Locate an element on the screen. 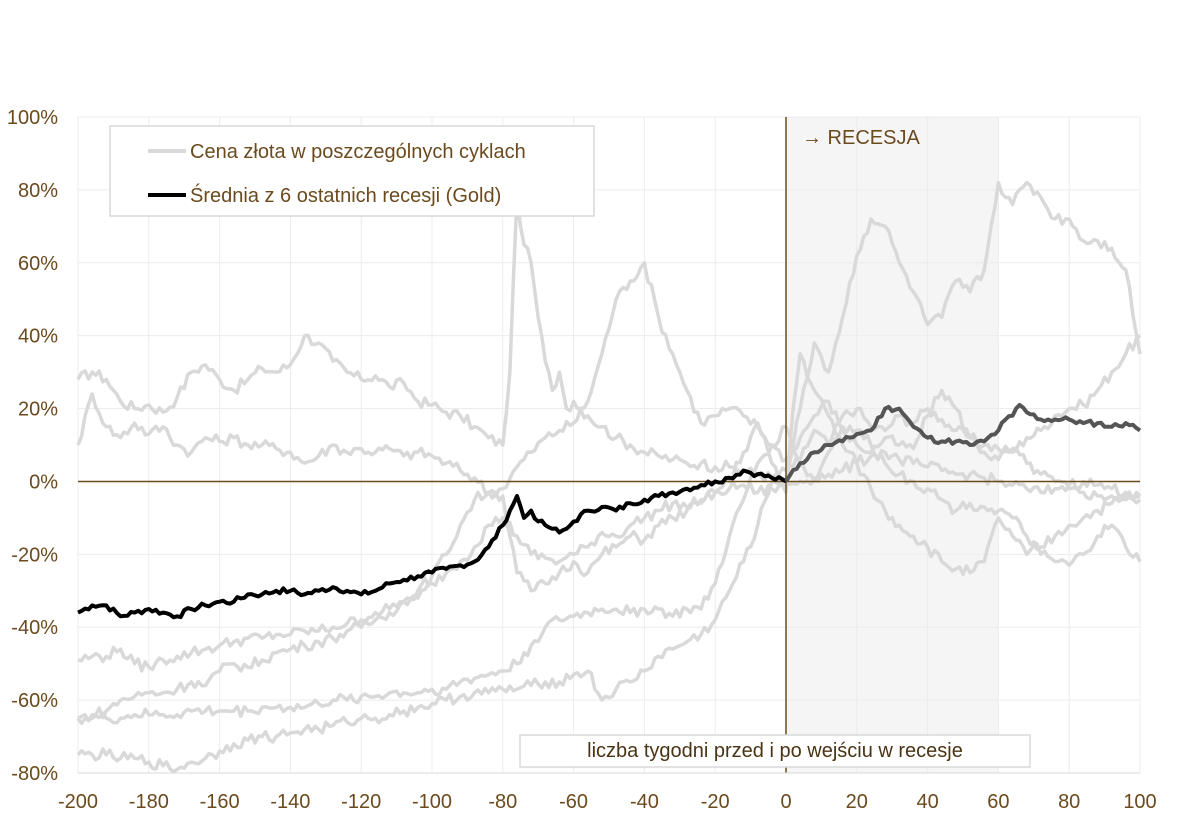 Image resolution: width=1200 pixels, height=832 pixels. x-tick-label: -40 is located at coordinates (644, 802).